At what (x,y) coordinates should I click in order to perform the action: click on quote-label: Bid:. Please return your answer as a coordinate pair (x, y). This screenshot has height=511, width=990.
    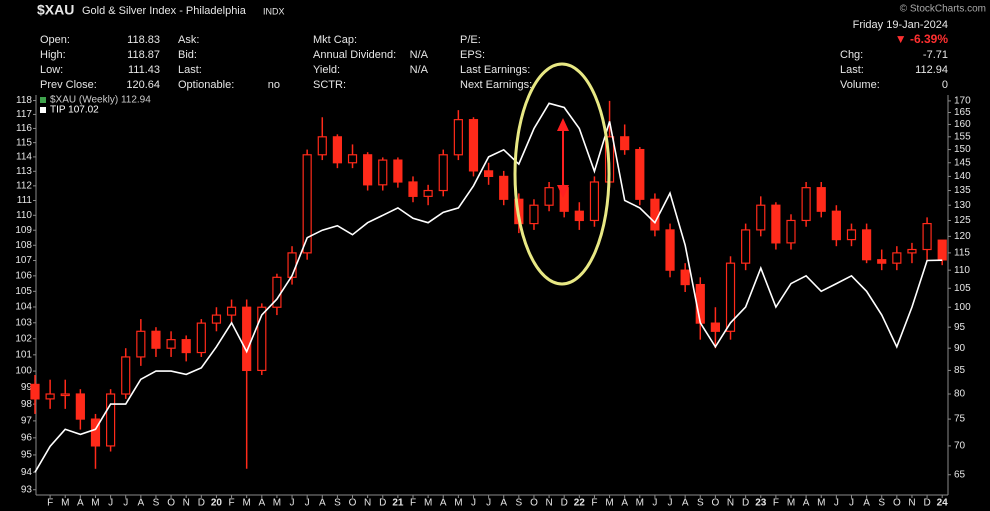
    Looking at the image, I should click on (187, 55).